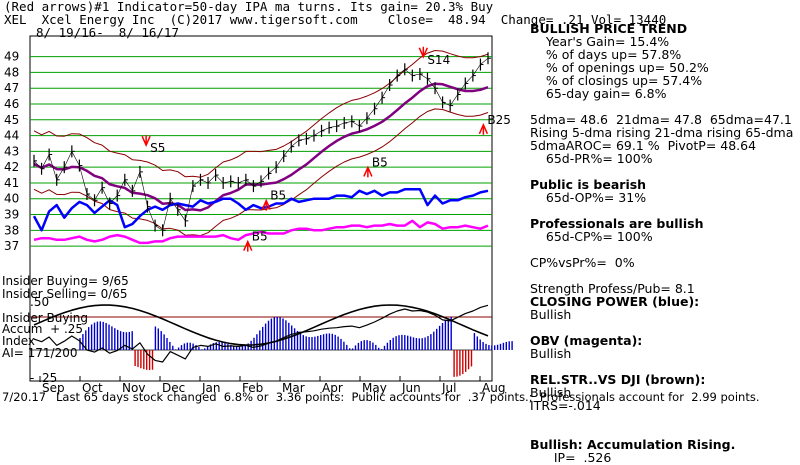  What do you see at coordinates (24, 397) in the screenshot?
I see `footer-prefix: 7/20.17` at bounding box center [24, 397].